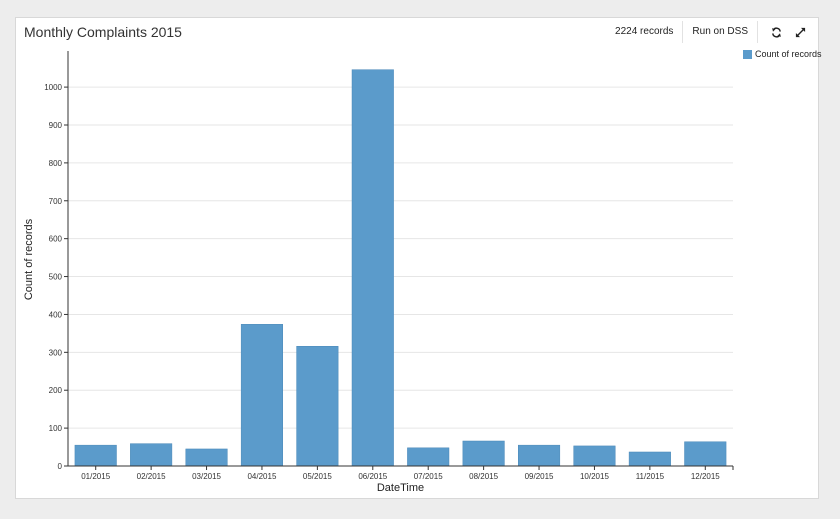  What do you see at coordinates (649, 459) in the screenshot?
I see `bar-11-2015` at bounding box center [649, 459].